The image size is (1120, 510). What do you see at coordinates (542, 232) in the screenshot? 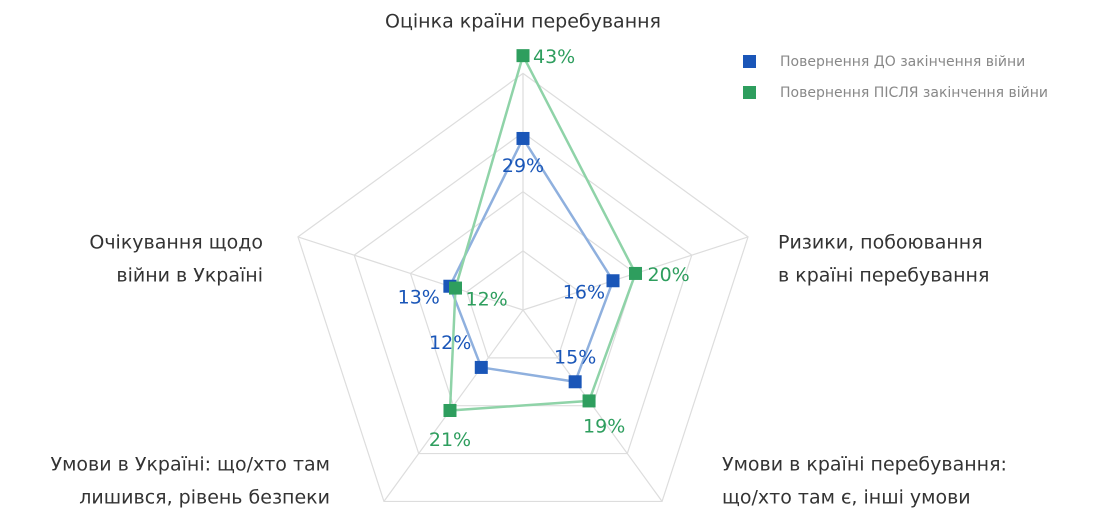
I see `series-line` at bounding box center [542, 232].